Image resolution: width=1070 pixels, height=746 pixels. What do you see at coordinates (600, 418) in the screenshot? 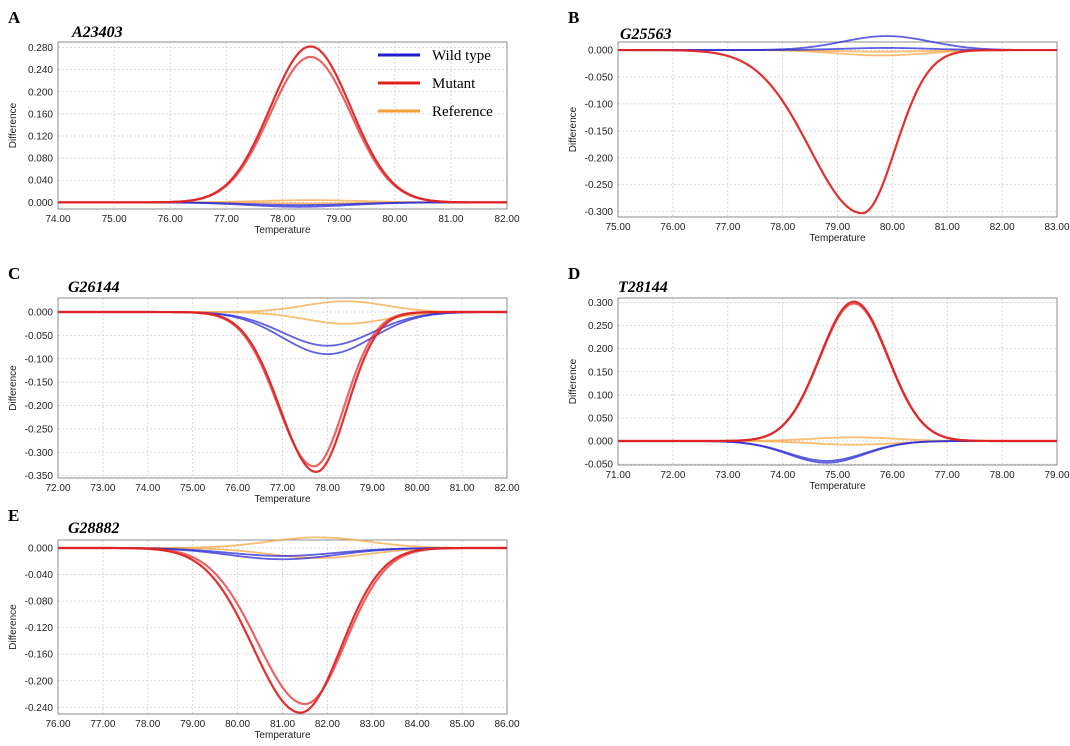
I see `y-tick-label: 0.050` at bounding box center [600, 418].